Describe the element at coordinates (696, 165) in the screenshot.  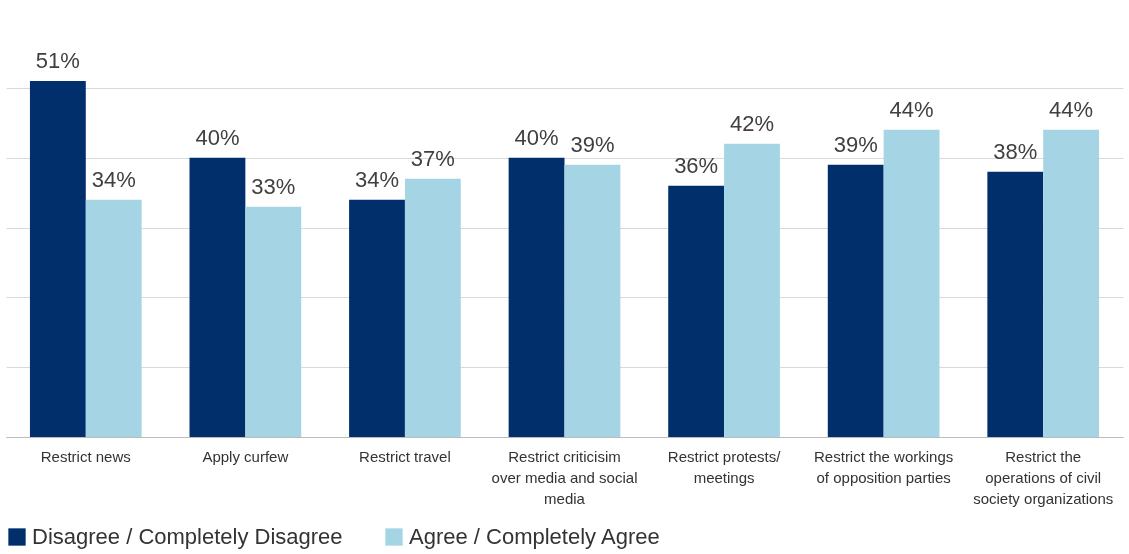
I see `data-label: 36%` at that location.